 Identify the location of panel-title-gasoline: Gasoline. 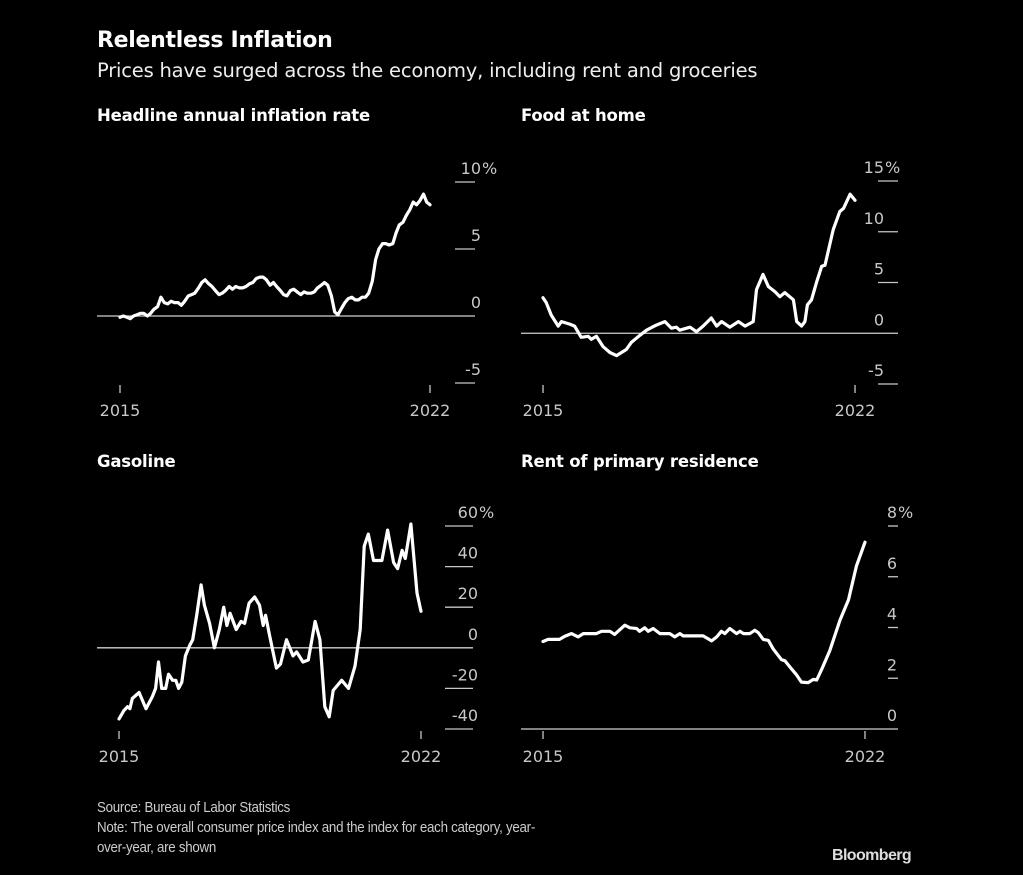
(136, 461).